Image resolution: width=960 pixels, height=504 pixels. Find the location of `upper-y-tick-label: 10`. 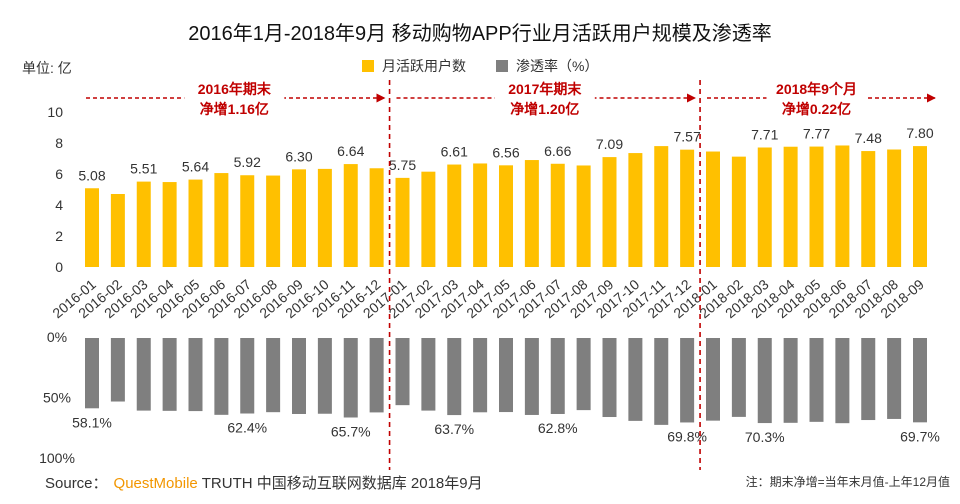

upper-y-tick-label: 10 is located at coordinates (55, 112).